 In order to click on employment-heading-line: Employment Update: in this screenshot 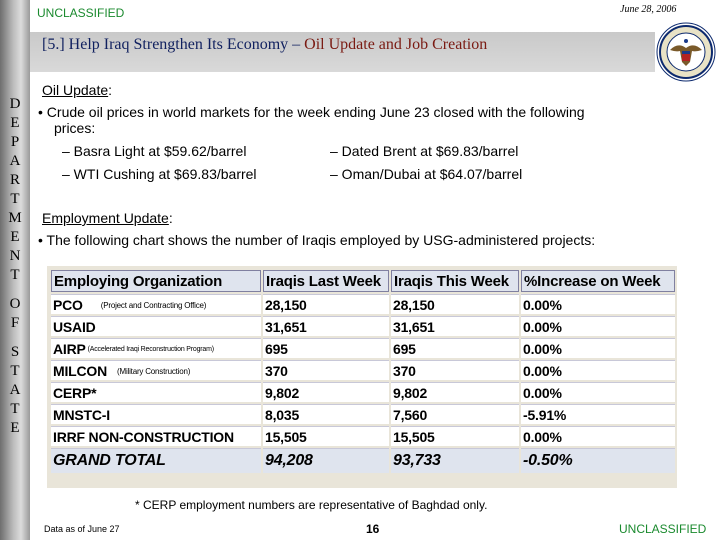, I will do `click(107, 218)`.